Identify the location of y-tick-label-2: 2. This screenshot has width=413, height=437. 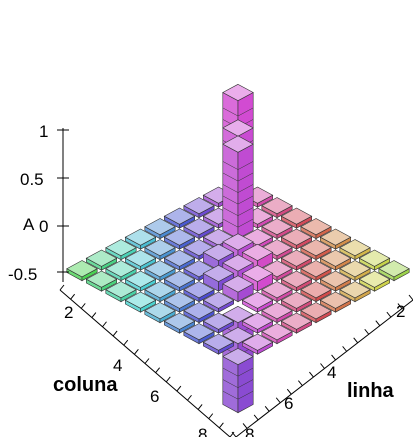
(400, 311).